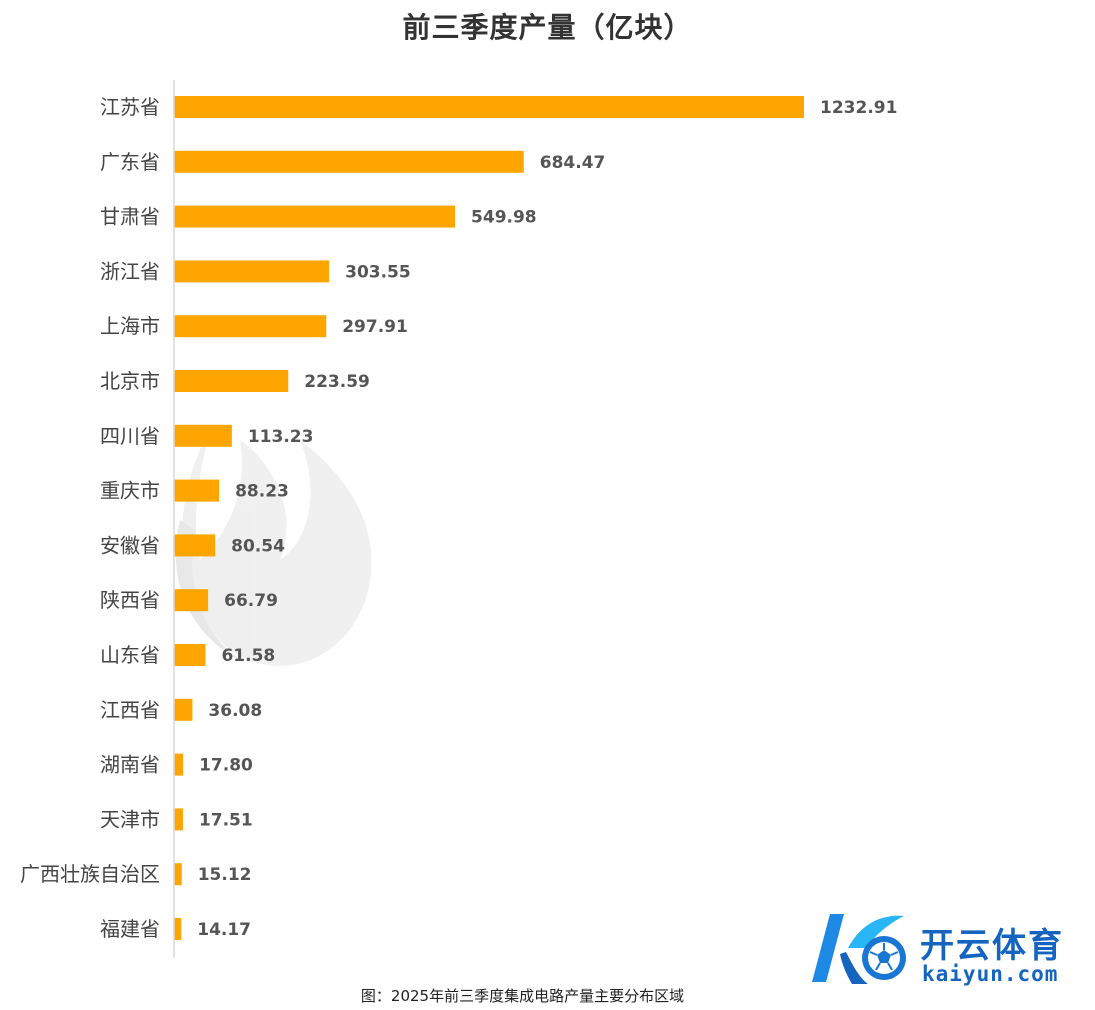 The width and height of the screenshot is (1095, 1010). What do you see at coordinates (130, 162) in the screenshot?
I see `category-label: 广东省` at bounding box center [130, 162].